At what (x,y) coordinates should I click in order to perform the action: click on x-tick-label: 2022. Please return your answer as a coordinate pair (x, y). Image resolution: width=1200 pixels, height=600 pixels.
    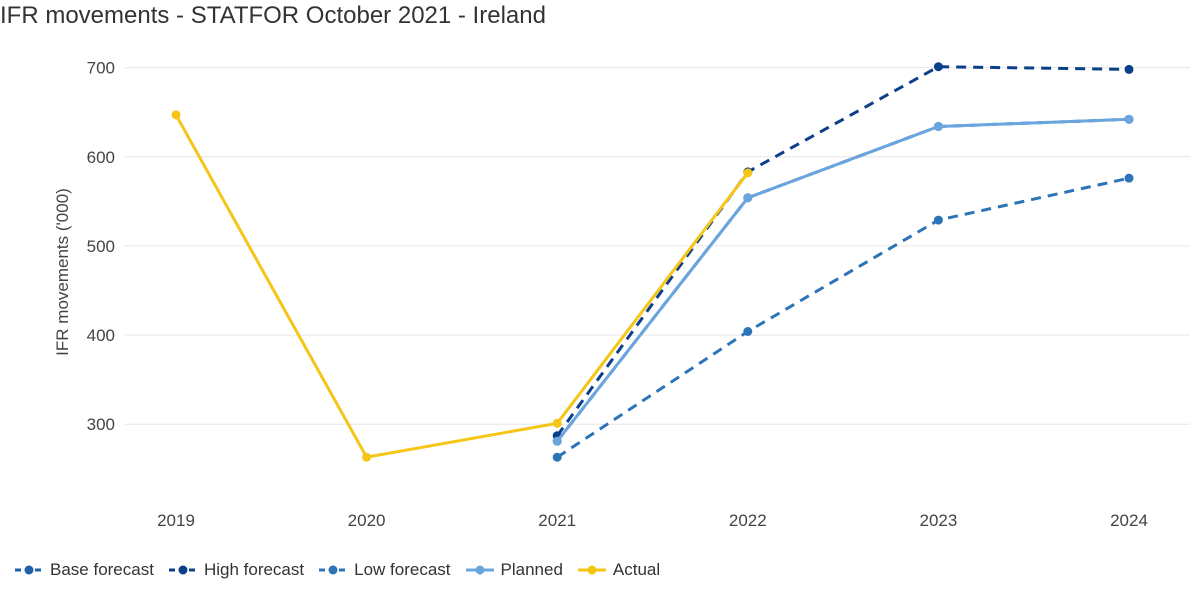
    Looking at the image, I should click on (748, 520).